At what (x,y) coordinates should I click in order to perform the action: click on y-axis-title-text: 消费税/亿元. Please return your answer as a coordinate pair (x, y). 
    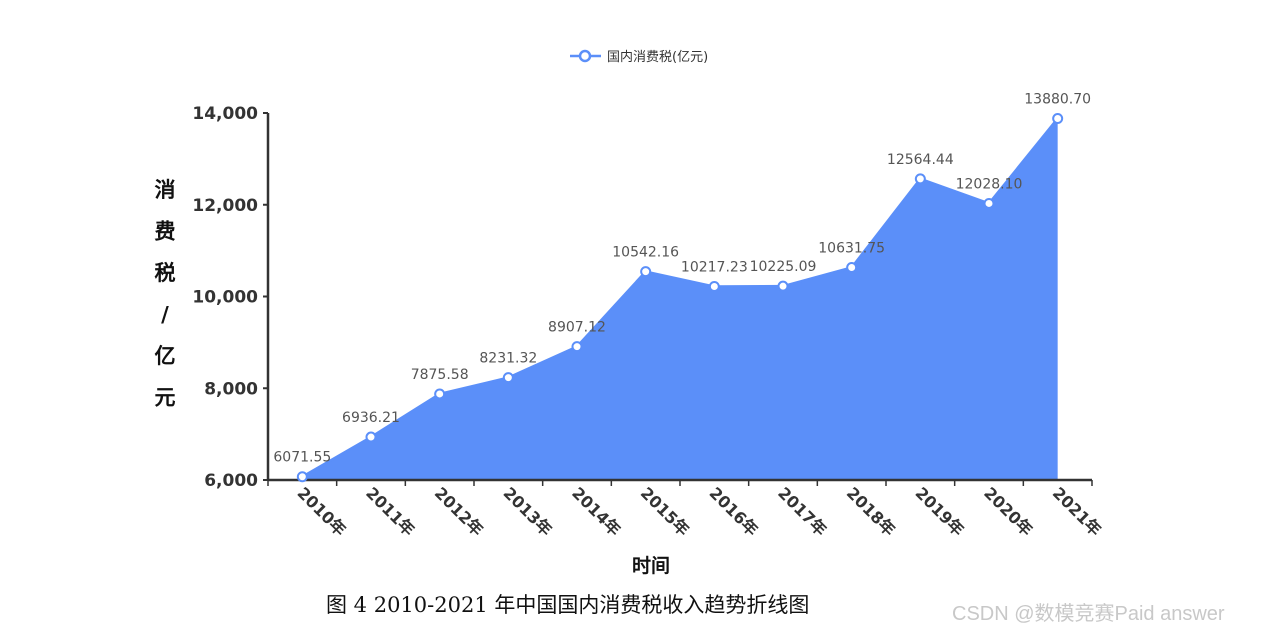
    Looking at the image, I should click on (165, 294).